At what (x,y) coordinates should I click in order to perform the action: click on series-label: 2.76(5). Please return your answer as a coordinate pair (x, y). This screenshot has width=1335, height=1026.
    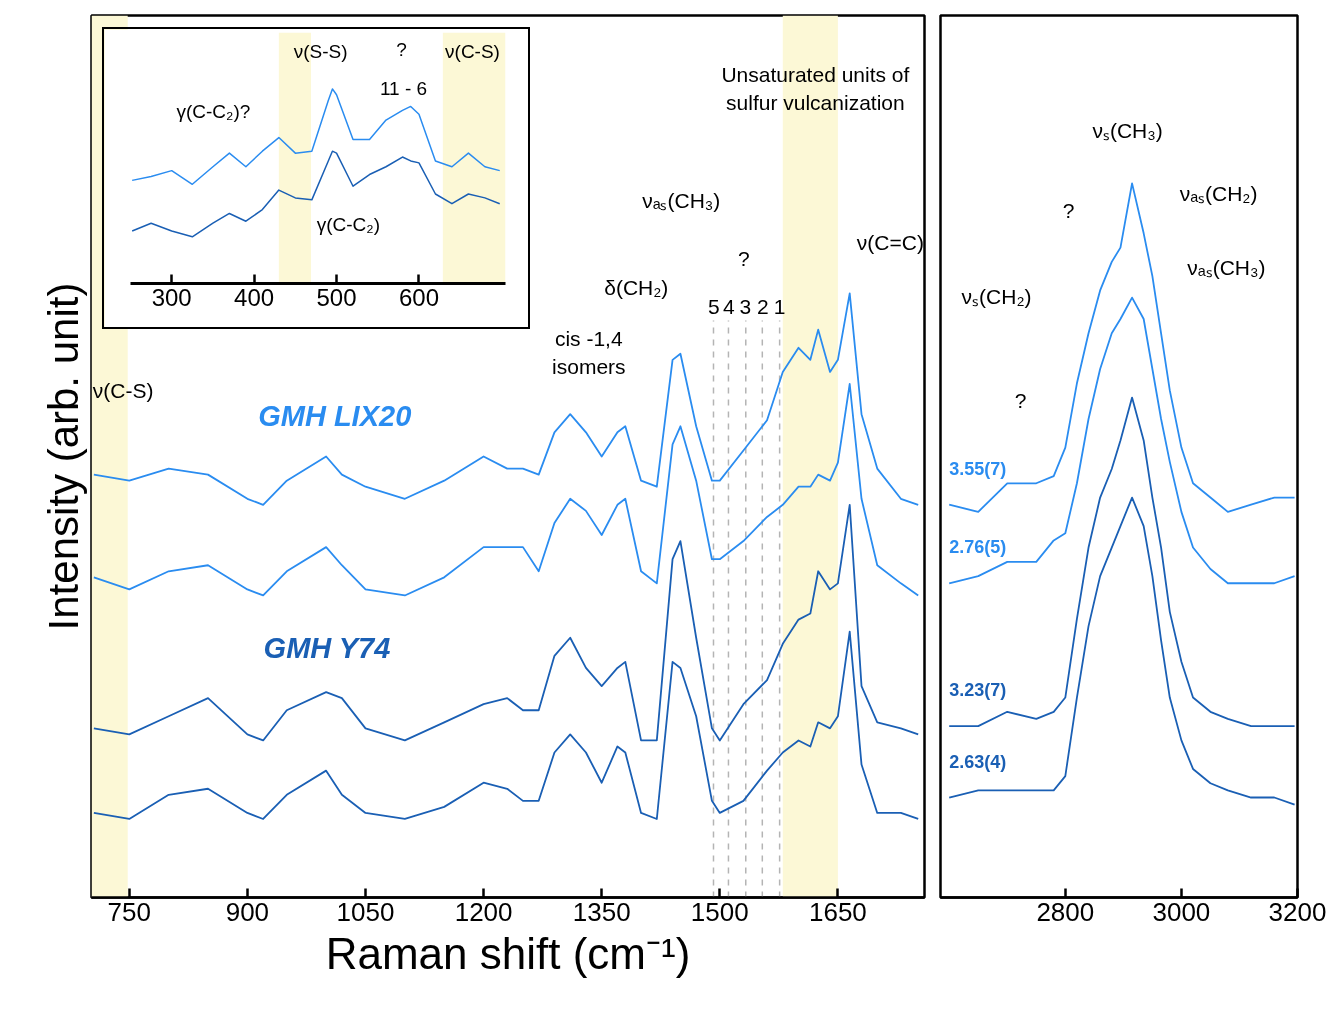
    Looking at the image, I should click on (978, 547).